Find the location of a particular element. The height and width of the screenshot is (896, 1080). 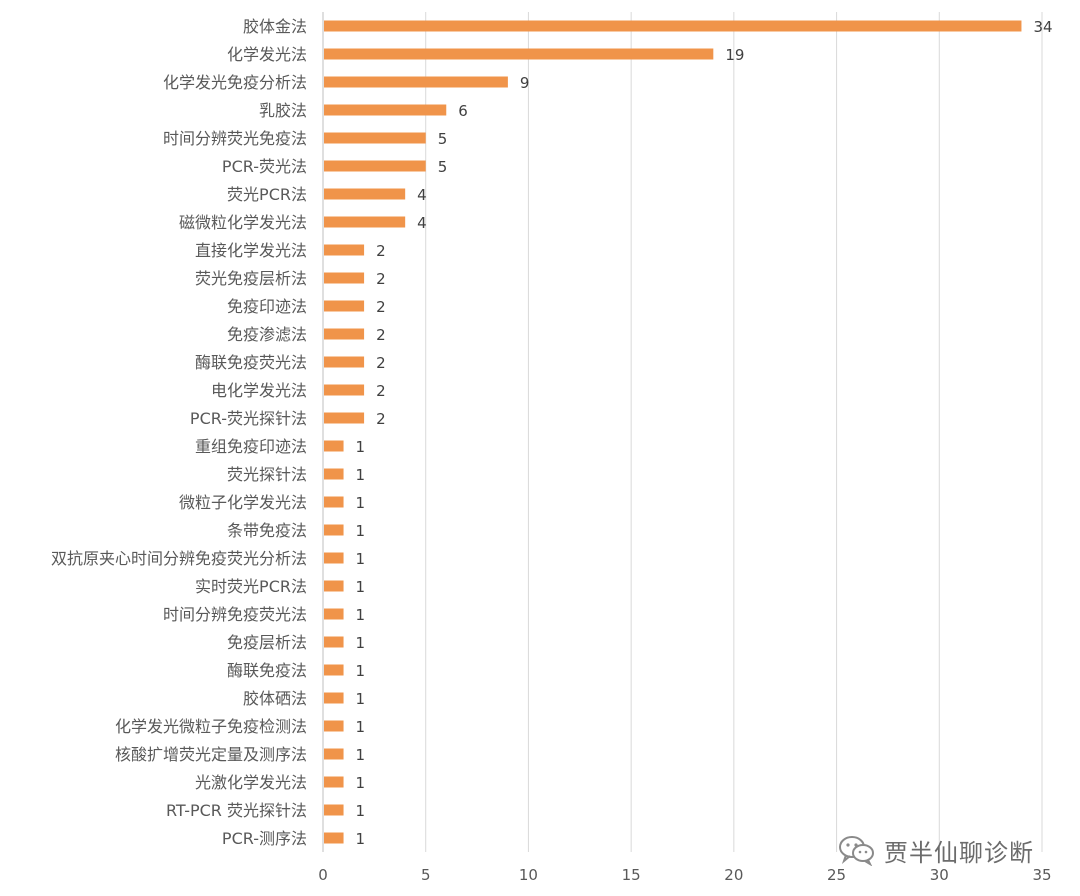

category-label: 核酸扩增荧光定量及测序法 is located at coordinates (211, 754).